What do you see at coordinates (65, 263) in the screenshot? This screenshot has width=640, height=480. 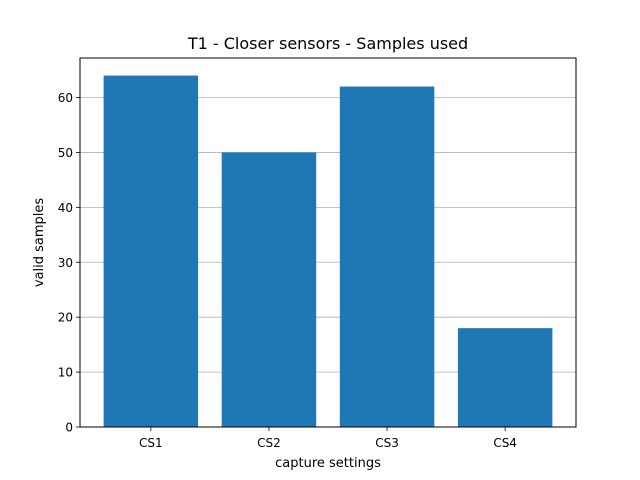 I see `y-tick-label: 30` at bounding box center [65, 263].